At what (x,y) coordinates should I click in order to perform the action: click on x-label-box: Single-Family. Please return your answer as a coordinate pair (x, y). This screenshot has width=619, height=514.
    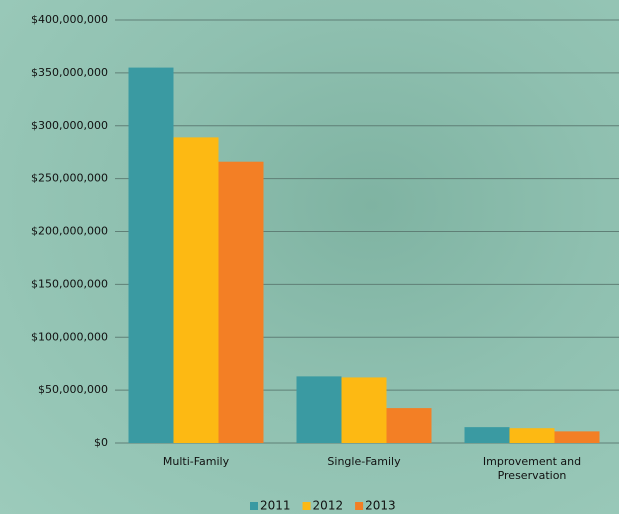
    Looking at the image, I should click on (364, 461).